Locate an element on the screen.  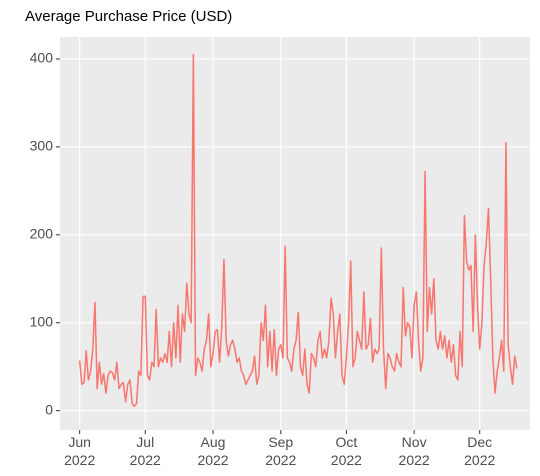
y-tick-label: 100 is located at coordinates (42, 321).